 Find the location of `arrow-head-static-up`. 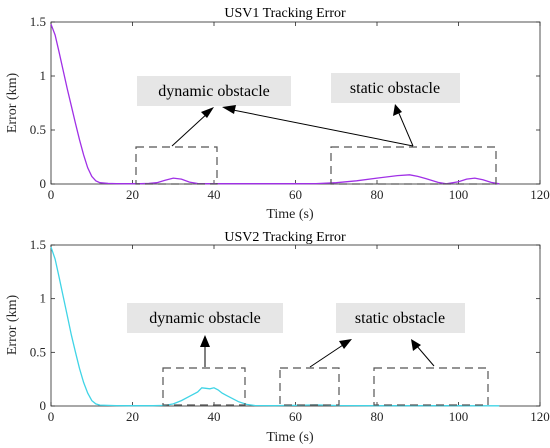

arrow-head-static-up is located at coordinates (397, 110).